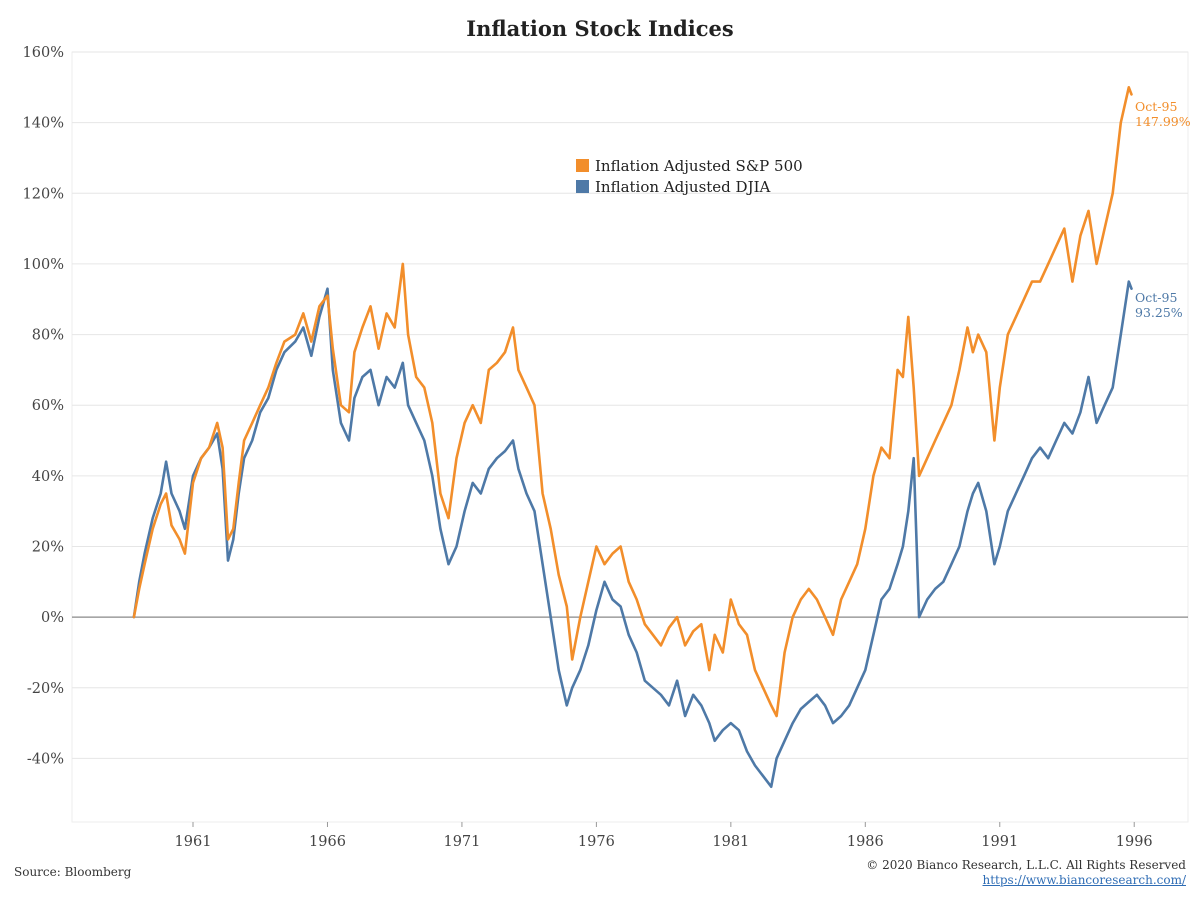 This screenshot has height=900, width=1200. Describe the element at coordinates (1156, 106) in the screenshot. I see `end-label-sp500-date: Oct-95` at that location.